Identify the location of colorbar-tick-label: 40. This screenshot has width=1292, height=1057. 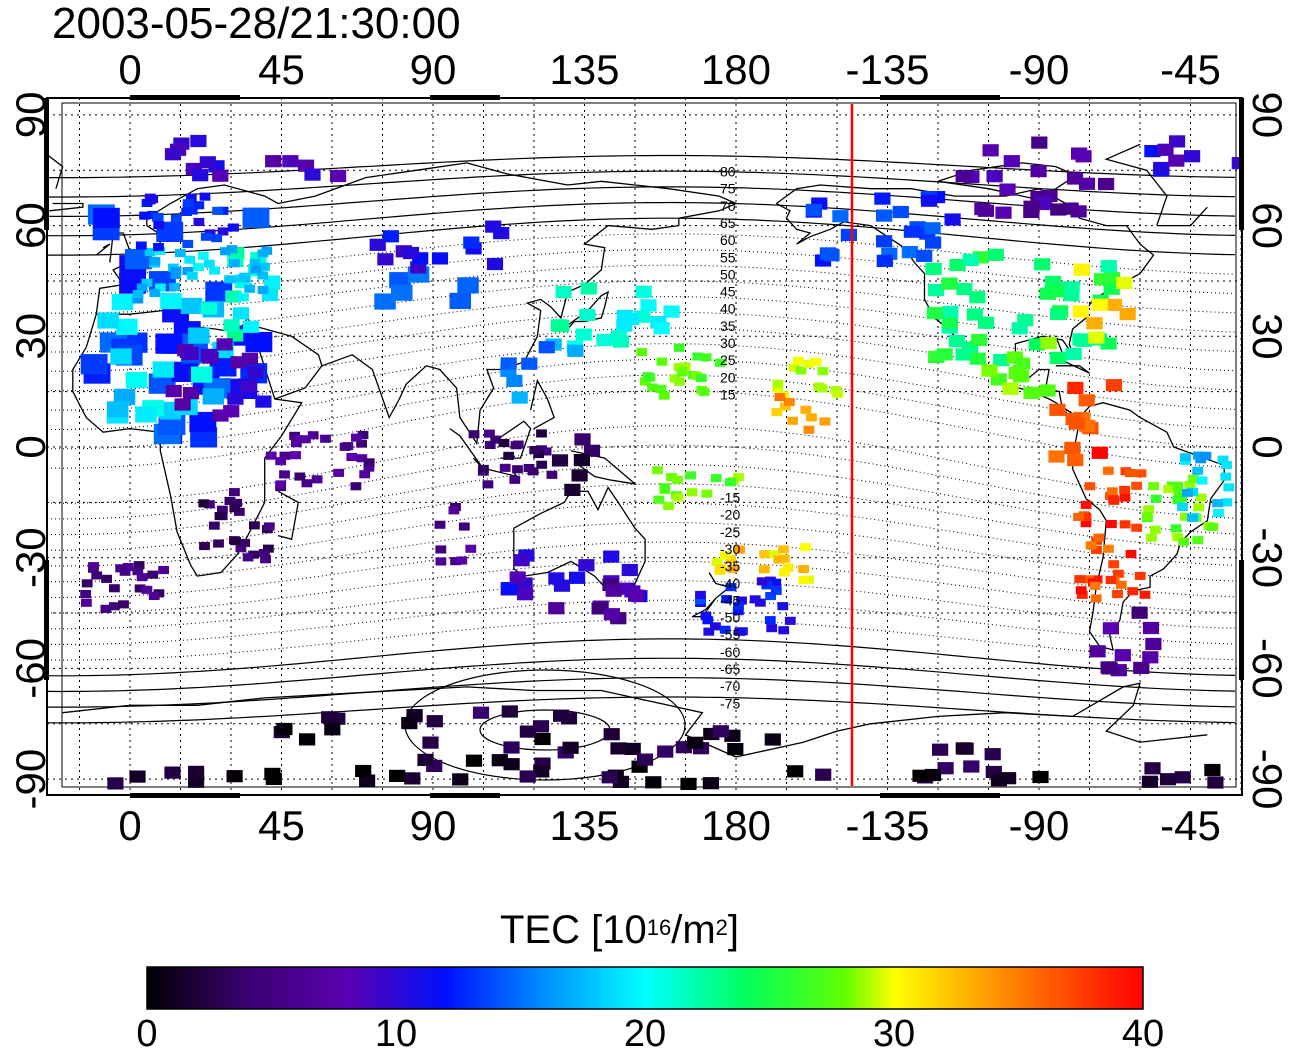
(1143, 1034).